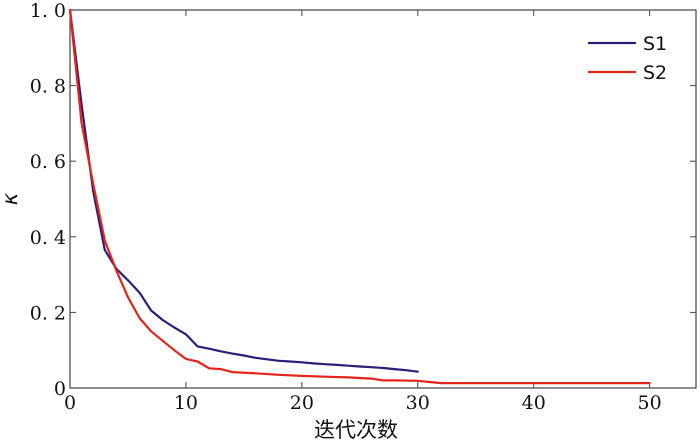 The width and height of the screenshot is (700, 441). I want to click on y-tick-label: 1. 0, so click(48, 11).